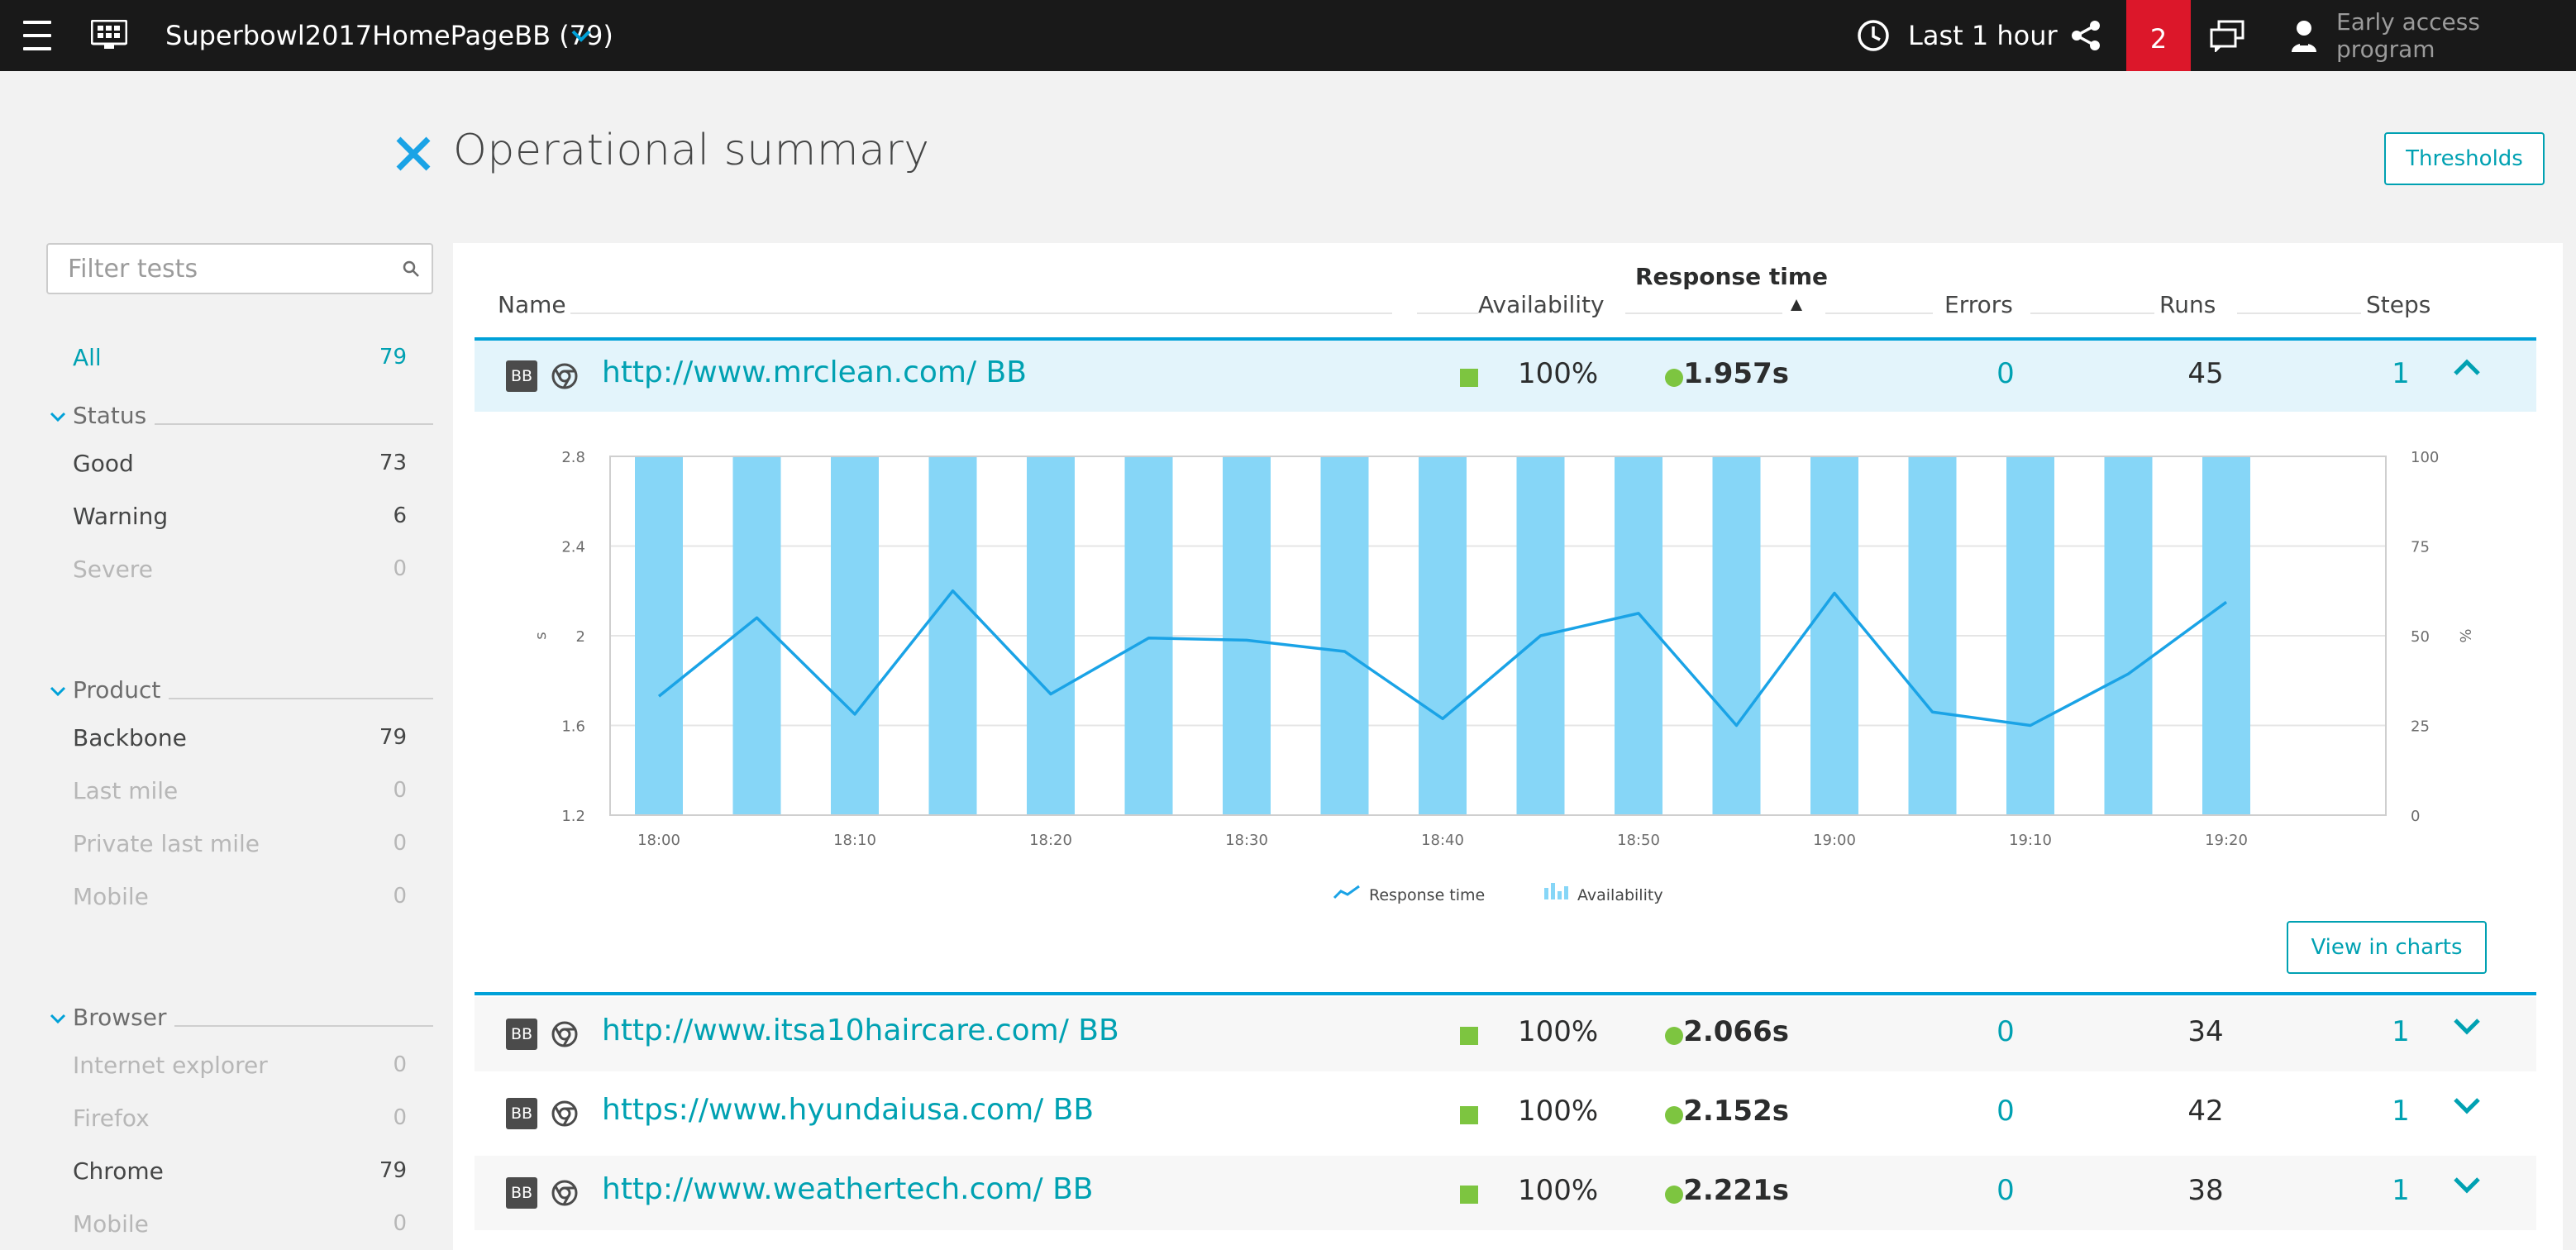 This screenshot has width=2576, height=1250. Describe the element at coordinates (2030, 840) in the screenshot. I see `x-tick-label: 19:10` at that location.